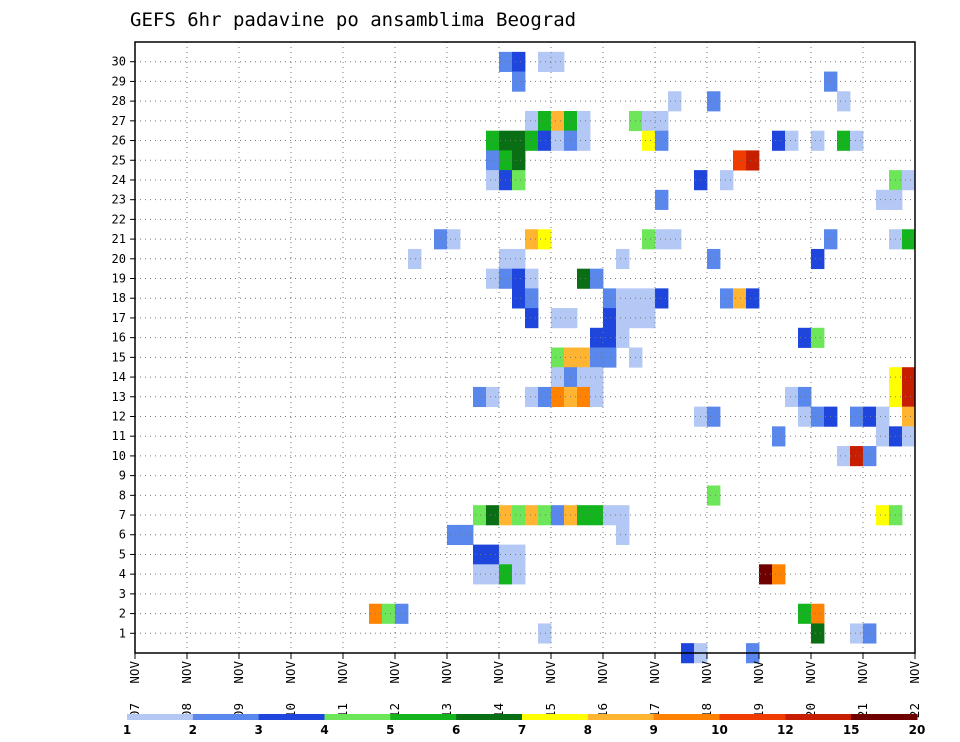  I want to click on y-tick-label: 14, so click(119, 377).